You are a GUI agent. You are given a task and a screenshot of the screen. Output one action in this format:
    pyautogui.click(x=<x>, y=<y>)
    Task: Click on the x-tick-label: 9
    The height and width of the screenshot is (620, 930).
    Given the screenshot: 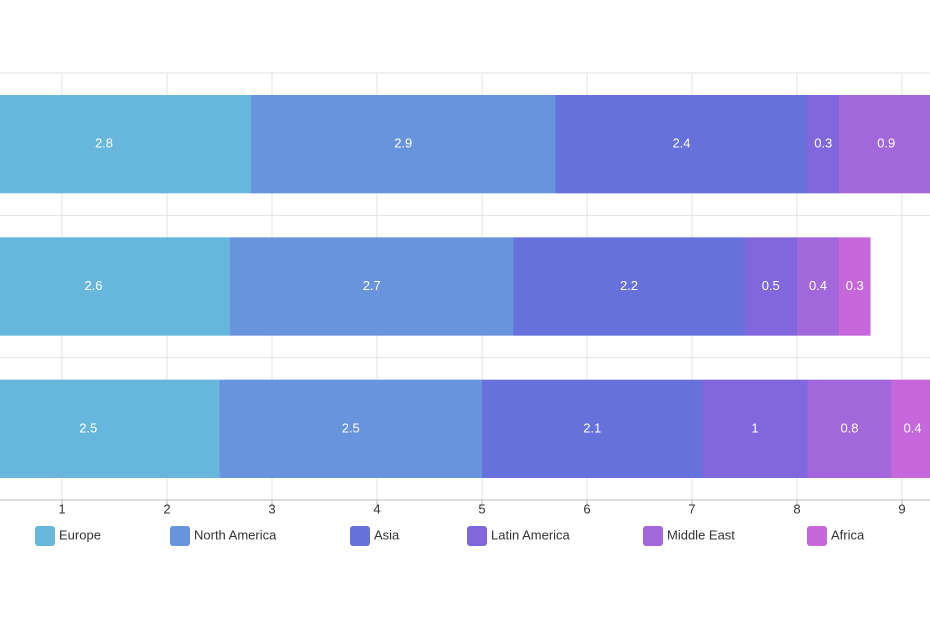 What is the action you would take?
    pyautogui.click(x=901, y=508)
    